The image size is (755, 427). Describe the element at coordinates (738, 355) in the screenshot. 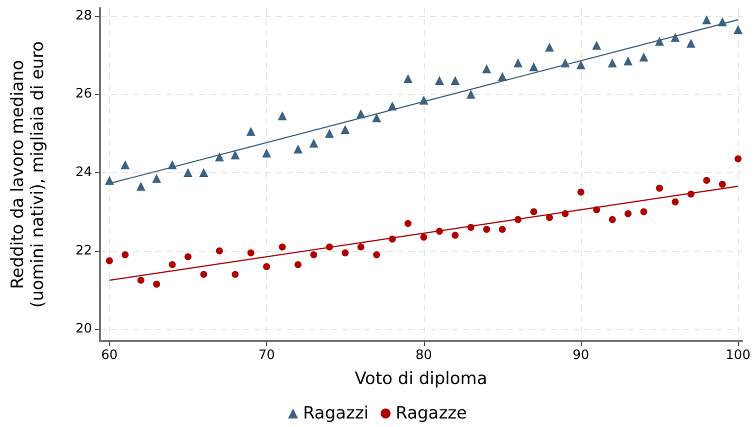

I see `x-tick-label: 100` at that location.